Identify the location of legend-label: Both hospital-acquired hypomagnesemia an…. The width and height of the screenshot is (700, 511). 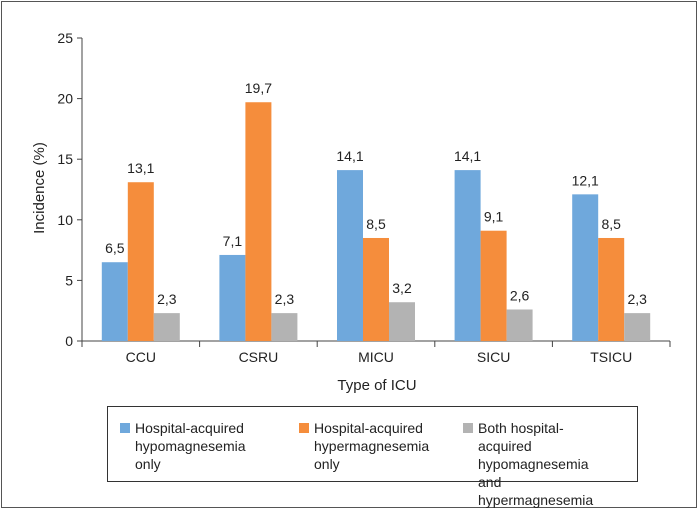
(536, 464).